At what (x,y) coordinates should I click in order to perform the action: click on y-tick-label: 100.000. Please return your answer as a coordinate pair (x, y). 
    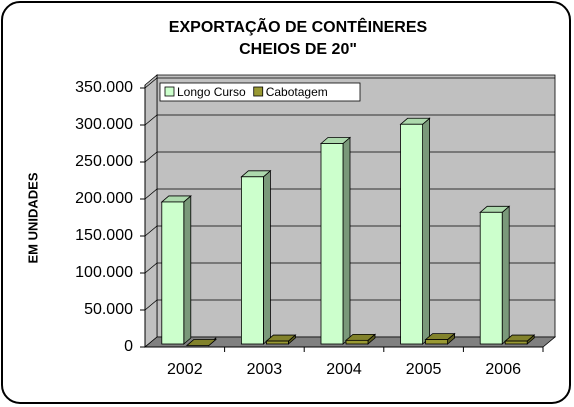
    Looking at the image, I should click on (104, 272).